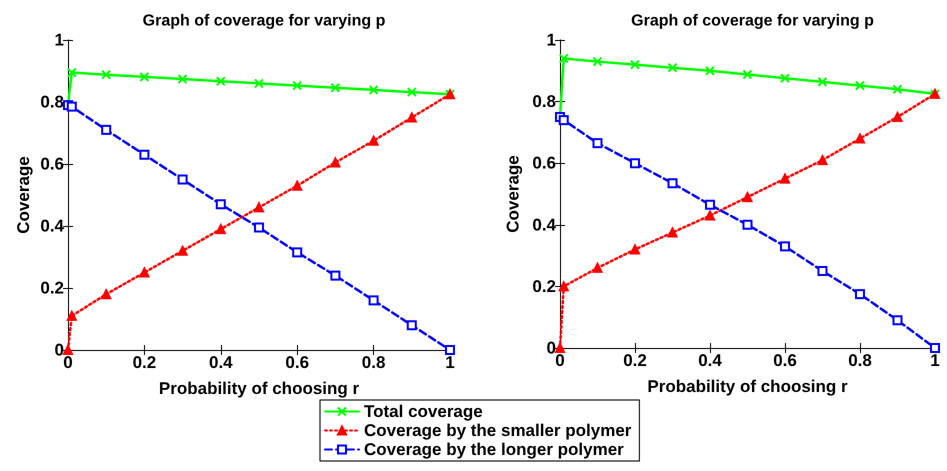  What do you see at coordinates (498, 430) in the screenshot?
I see `legend-label: Coverage by the smaller polymer` at bounding box center [498, 430].